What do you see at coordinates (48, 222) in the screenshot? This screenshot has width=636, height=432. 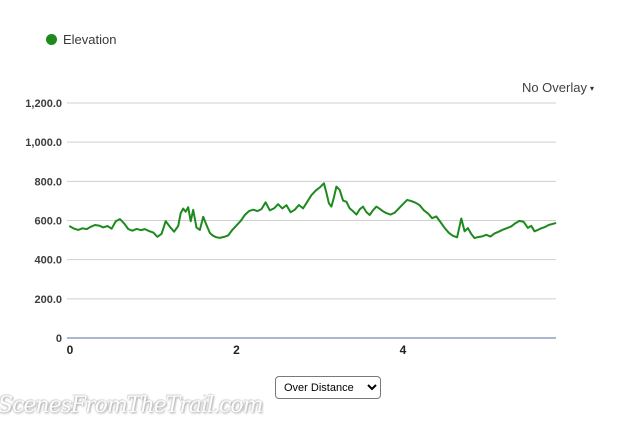 I see `y-axis-tick-label: 600.0` at bounding box center [48, 222].